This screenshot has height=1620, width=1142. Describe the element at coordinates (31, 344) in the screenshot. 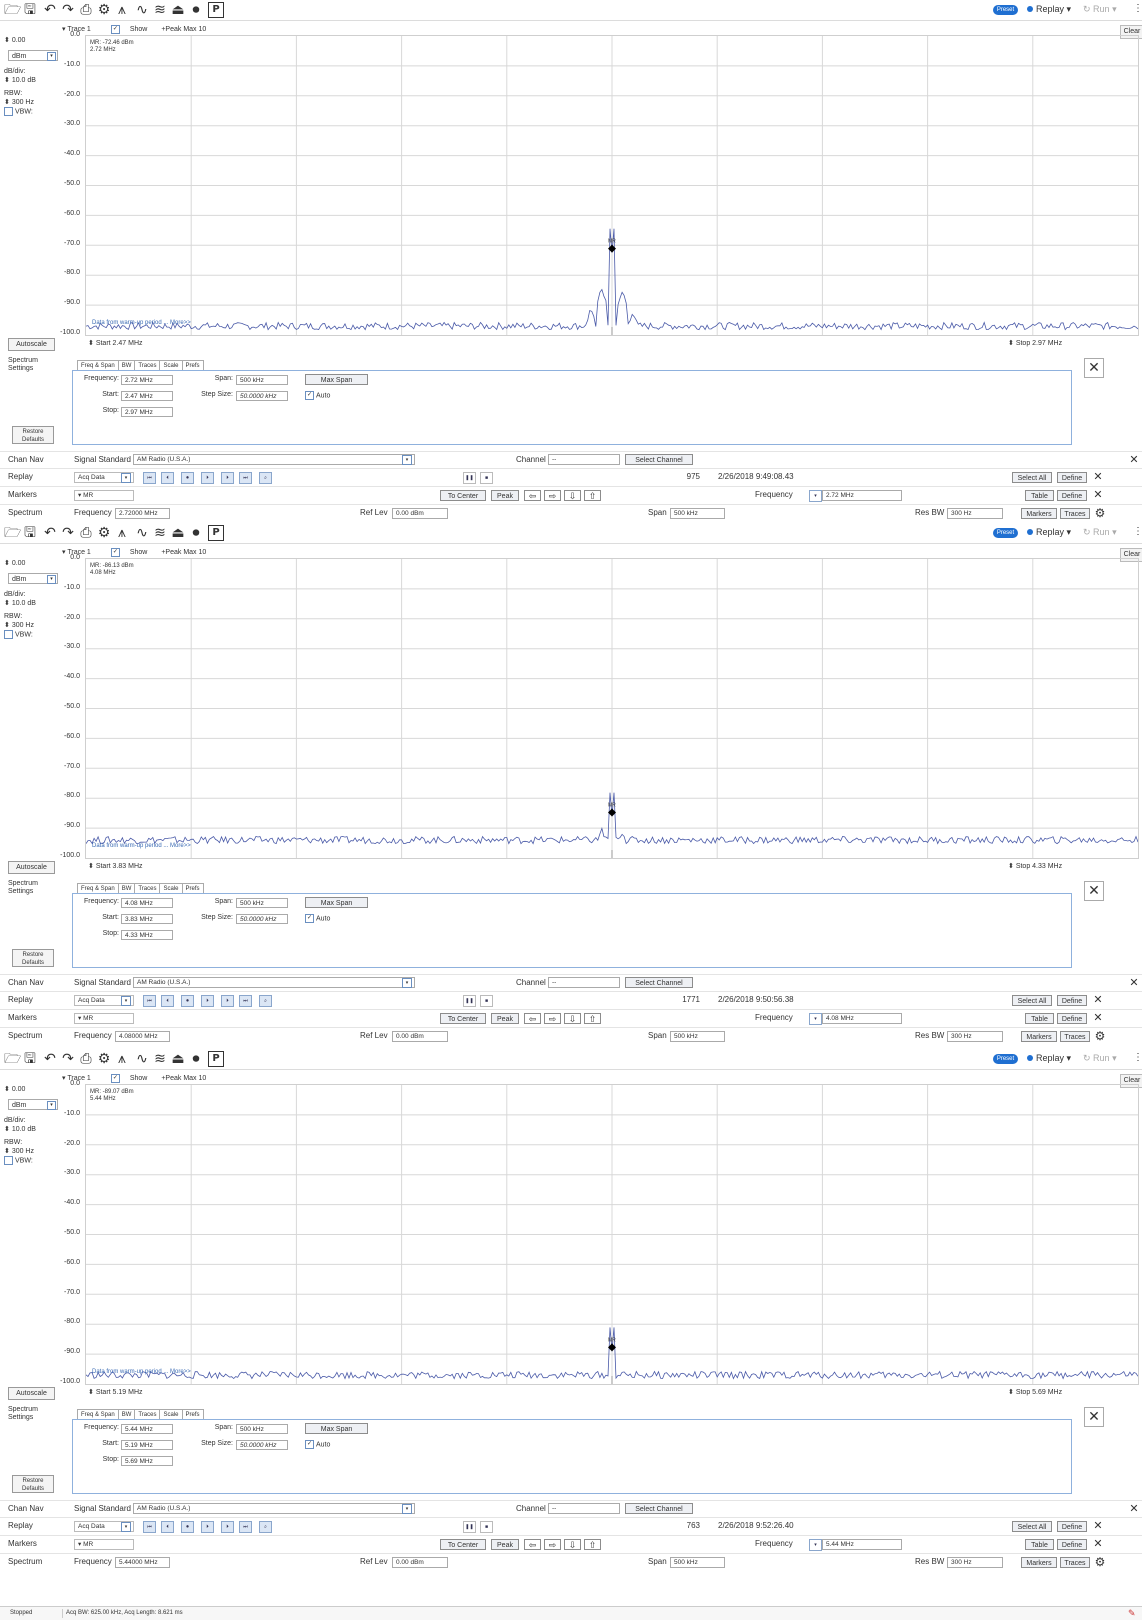

I see `autoscale-button: Autoscale` at that location.